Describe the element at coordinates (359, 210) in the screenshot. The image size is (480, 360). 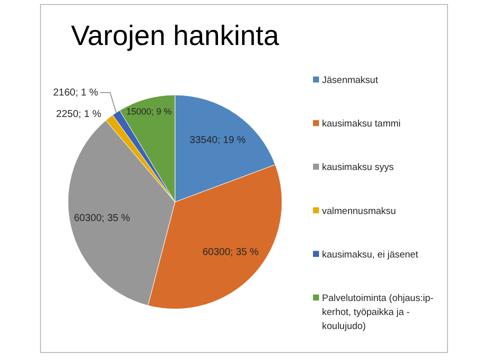
I see `legend-label: valmennusmaksu` at that location.